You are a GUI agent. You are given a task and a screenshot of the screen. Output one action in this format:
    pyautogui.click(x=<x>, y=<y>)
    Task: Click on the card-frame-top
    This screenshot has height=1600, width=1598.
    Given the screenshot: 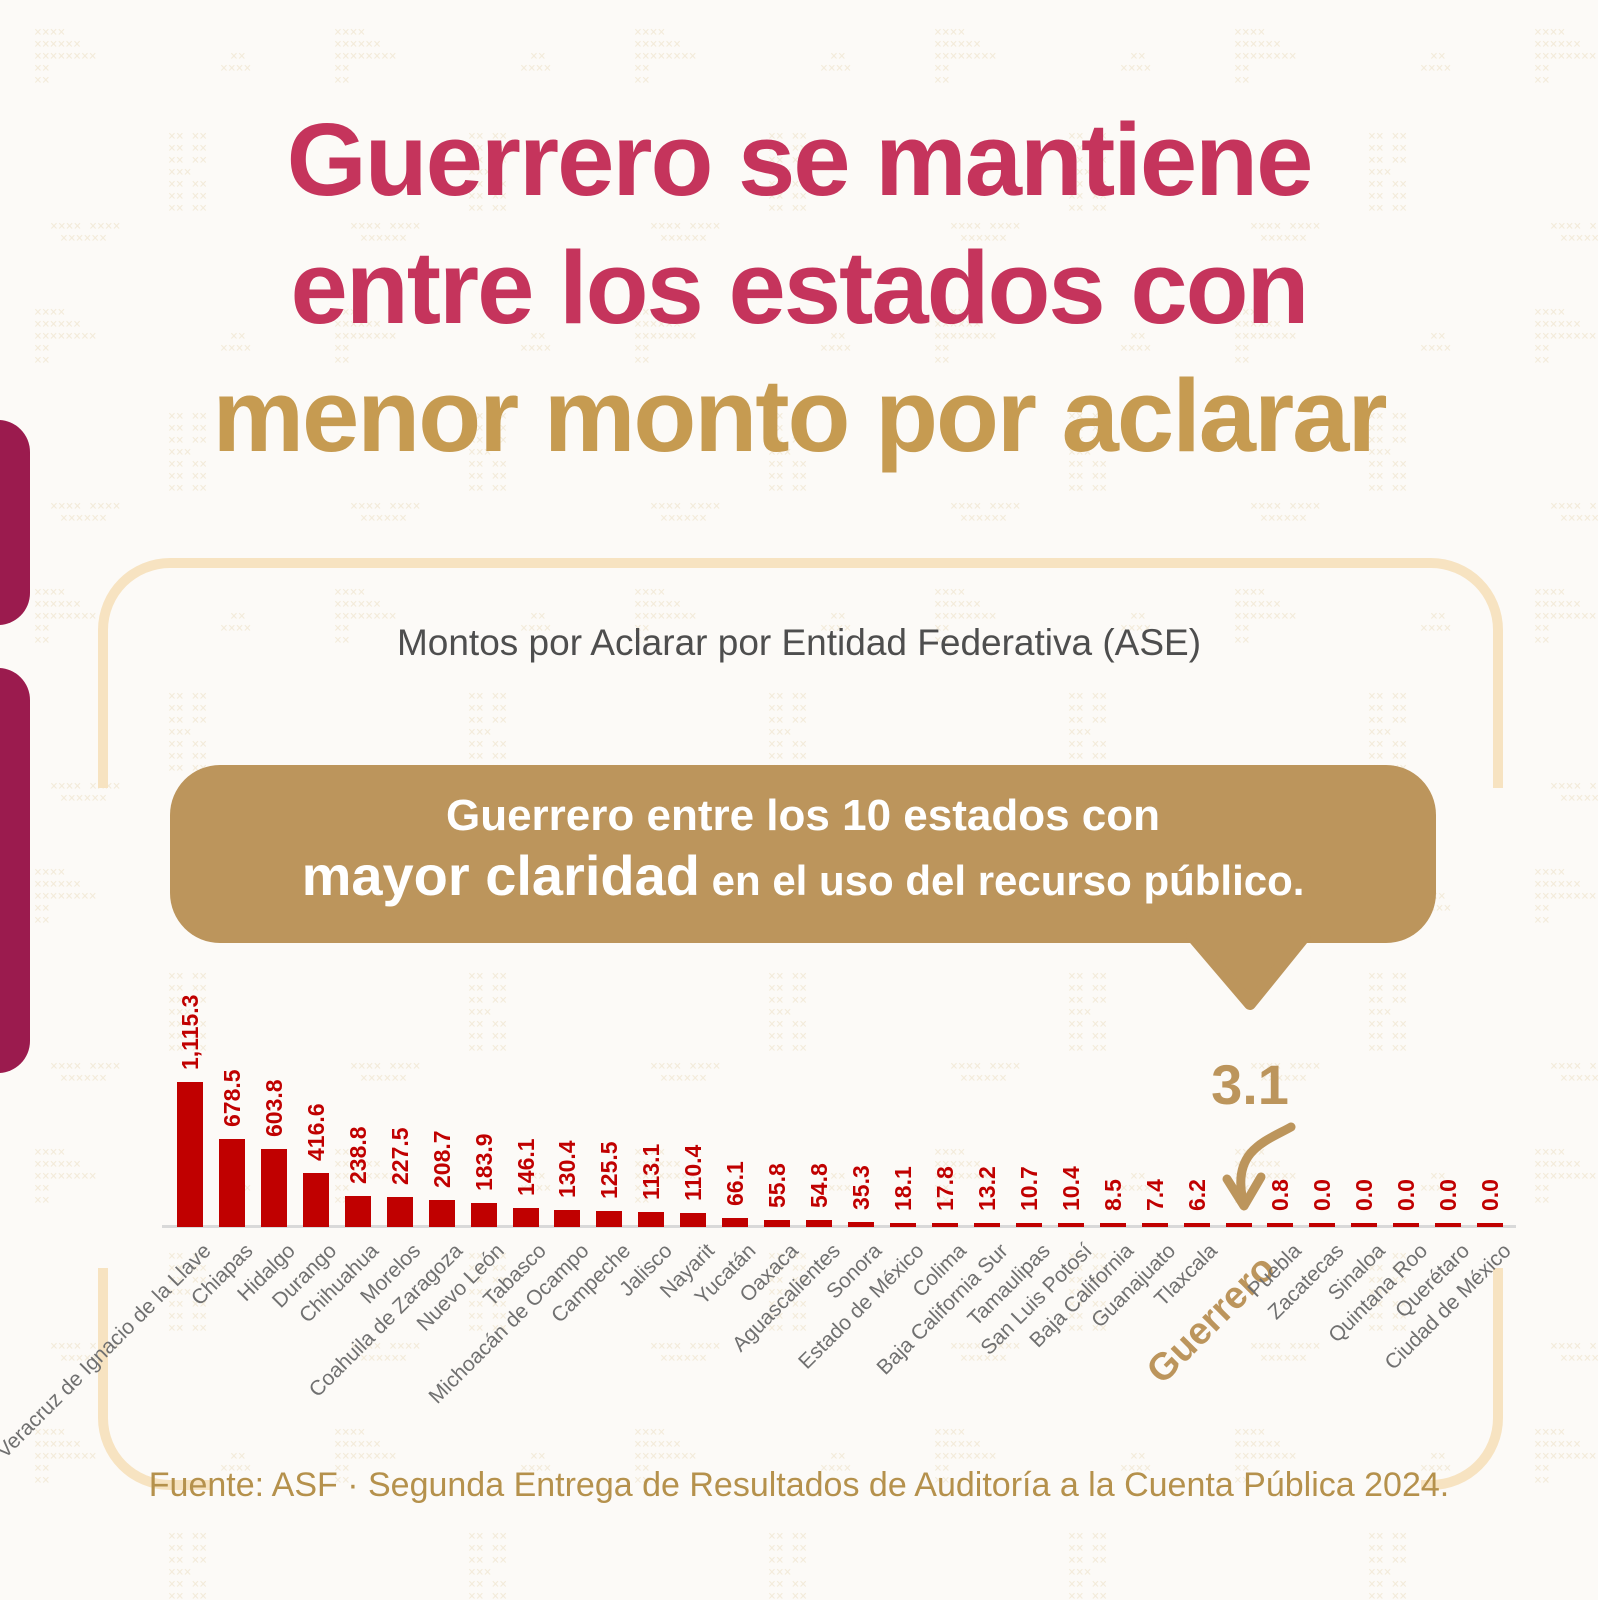 What is the action you would take?
    pyautogui.click(x=800, y=673)
    